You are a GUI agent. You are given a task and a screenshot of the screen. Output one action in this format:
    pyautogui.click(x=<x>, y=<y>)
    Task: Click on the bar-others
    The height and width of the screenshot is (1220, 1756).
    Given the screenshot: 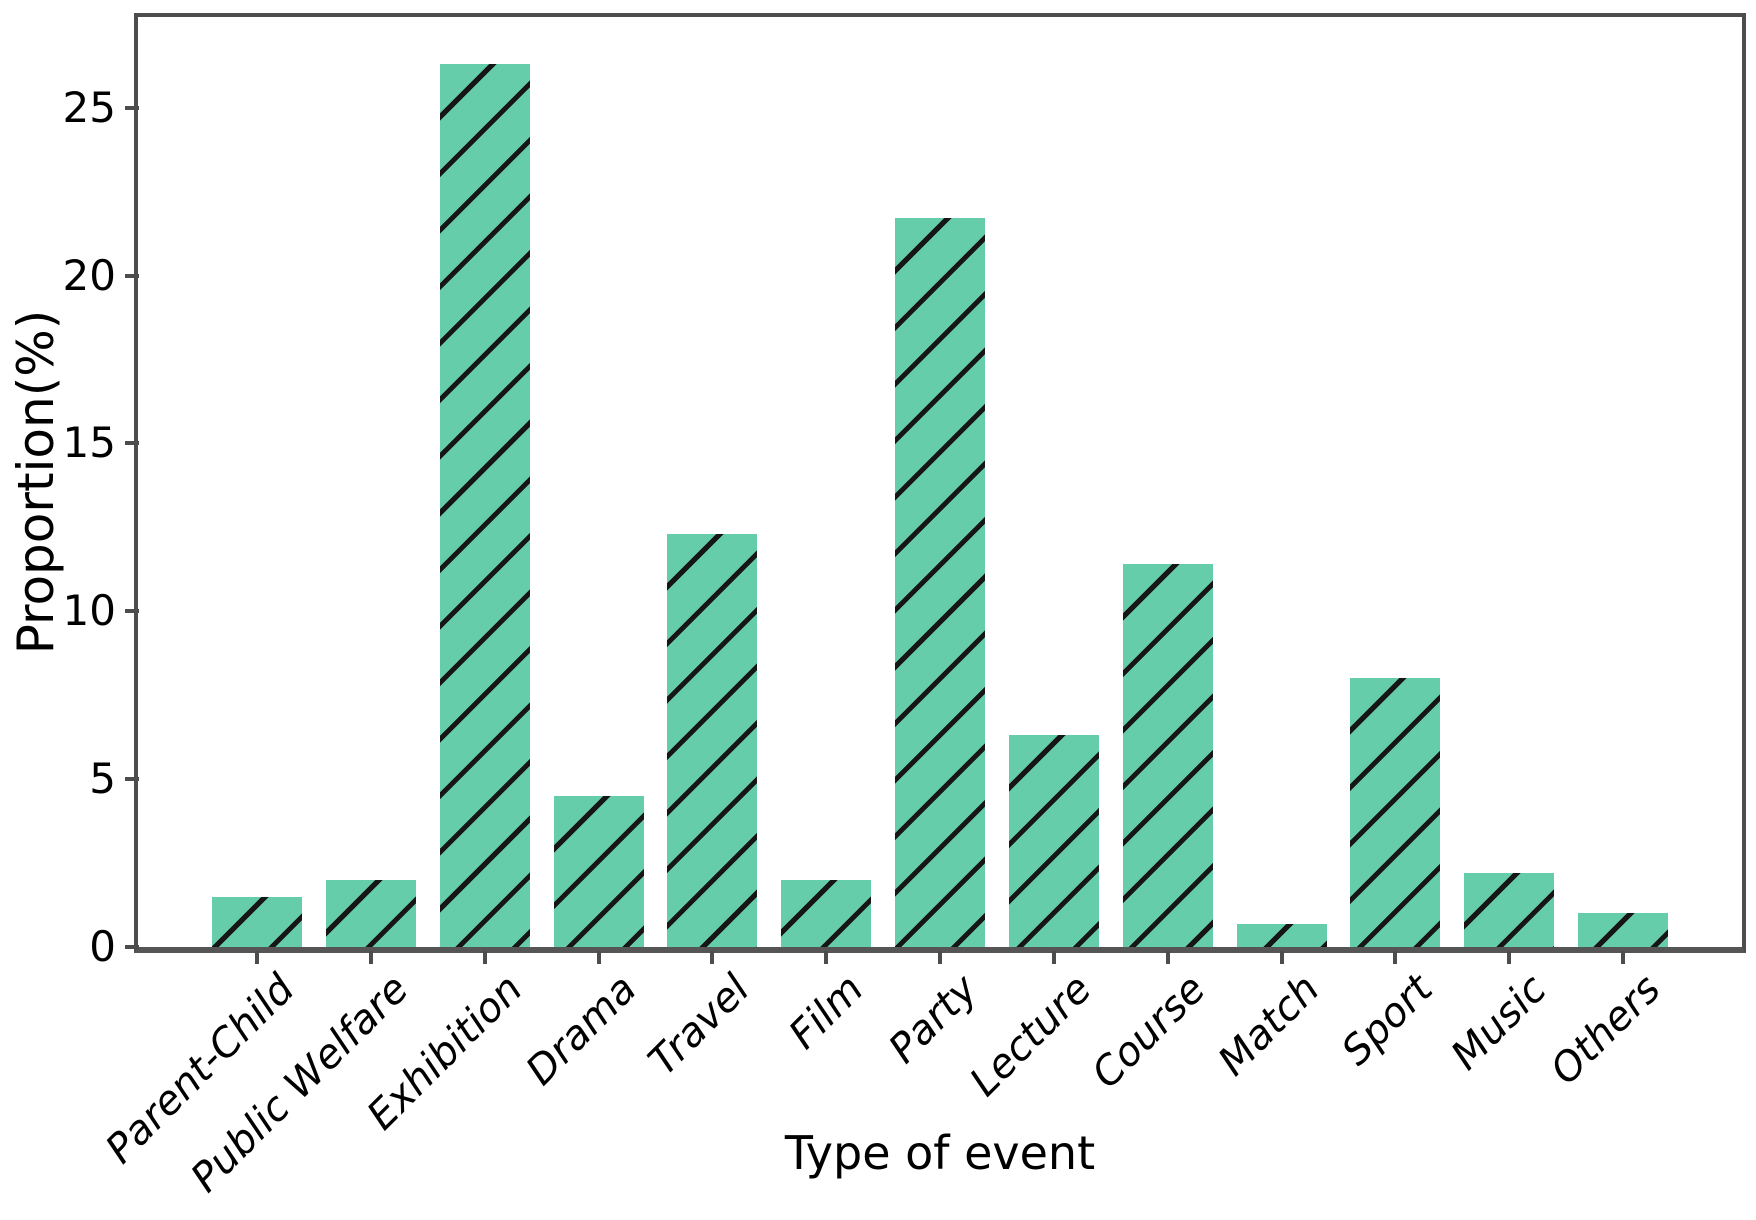 What is the action you would take?
    pyautogui.click(x=1623, y=930)
    